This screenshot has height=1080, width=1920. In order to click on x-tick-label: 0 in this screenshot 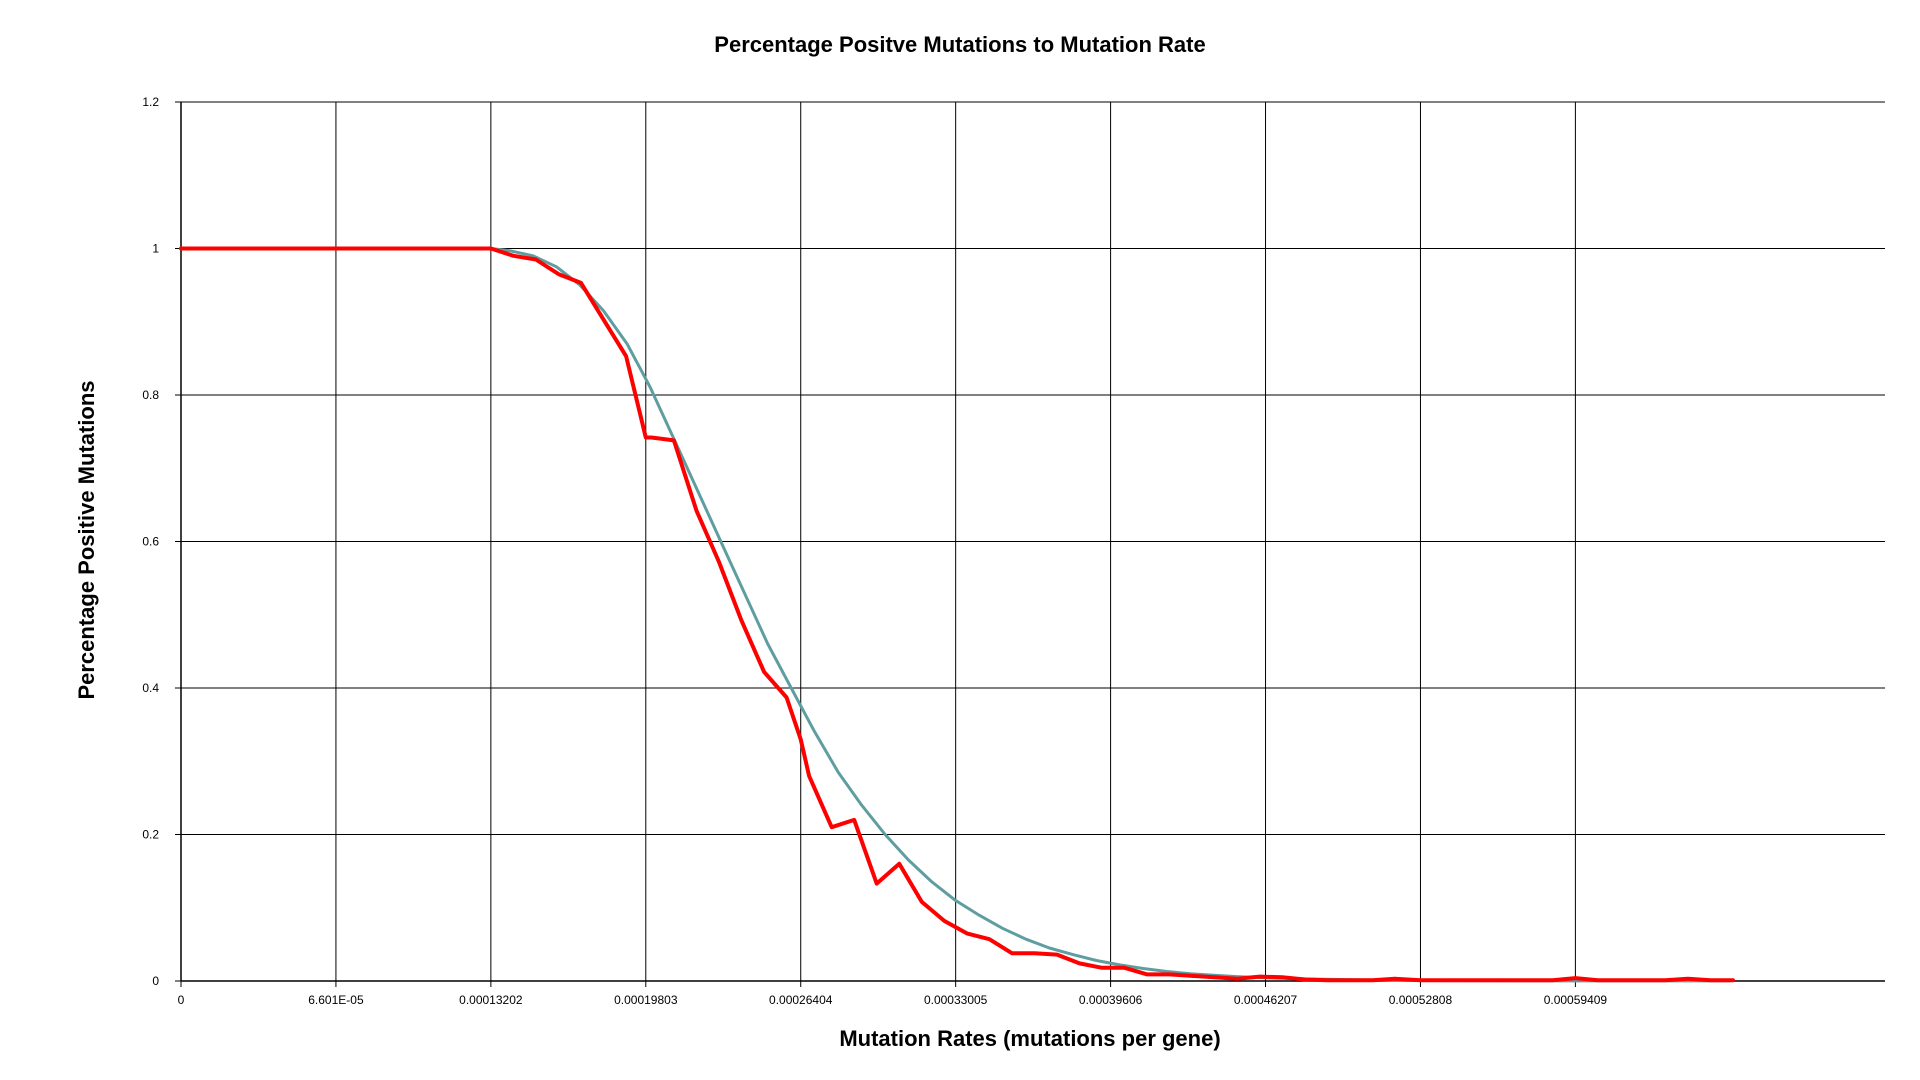, I will do `click(181, 1000)`.